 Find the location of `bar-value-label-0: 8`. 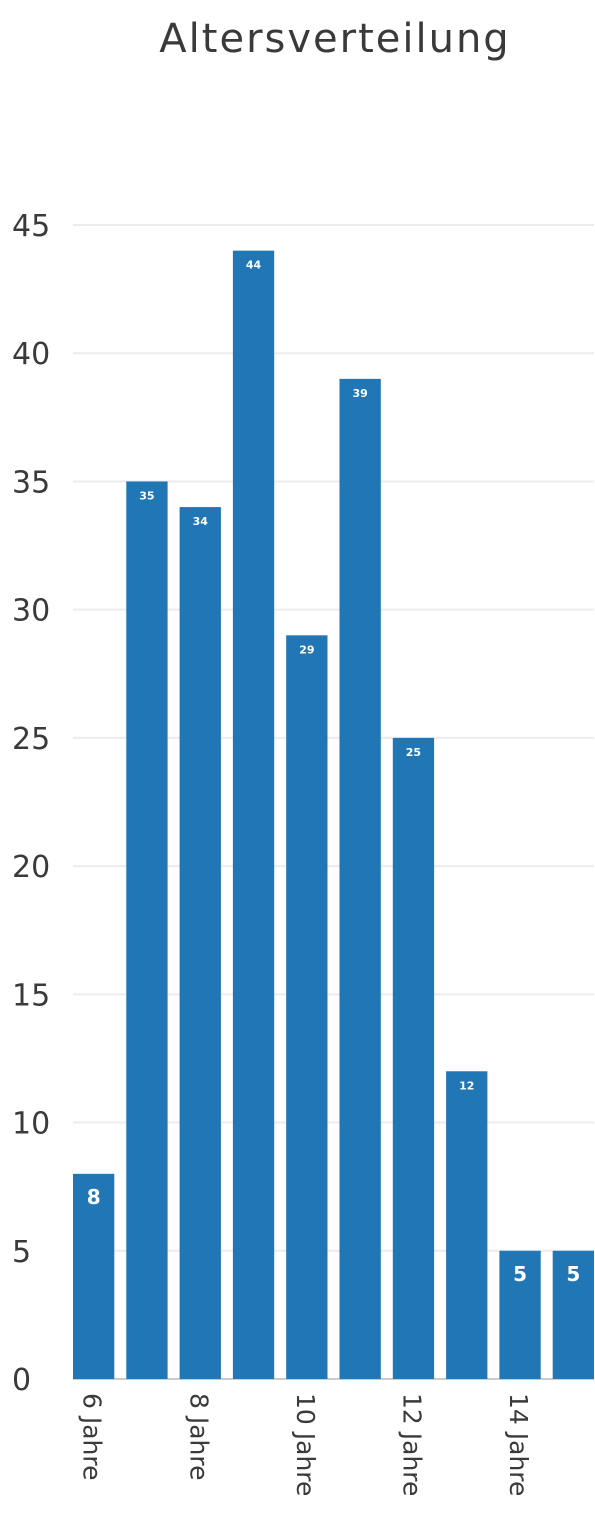

bar-value-label-0: 8 is located at coordinates (94, 1197).